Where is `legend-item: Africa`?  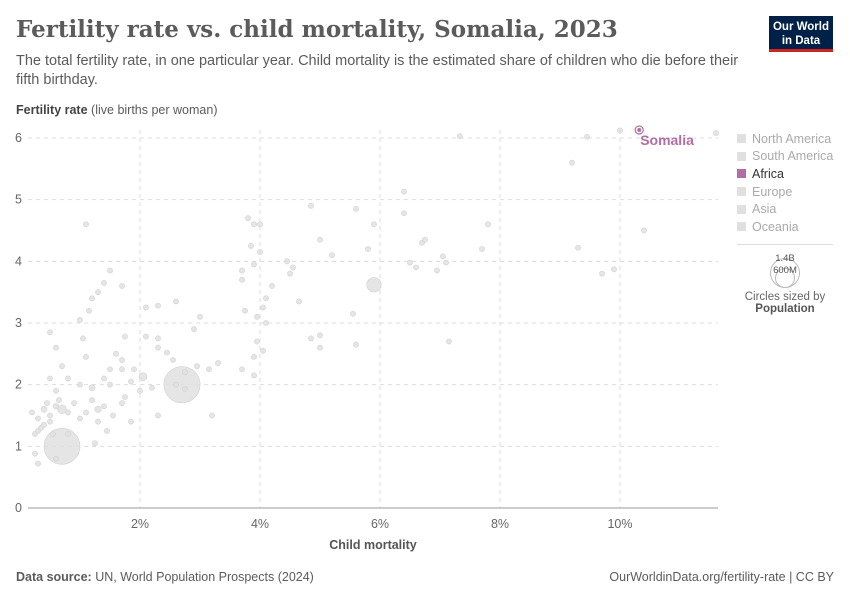 legend-item: Africa is located at coordinates (785, 174).